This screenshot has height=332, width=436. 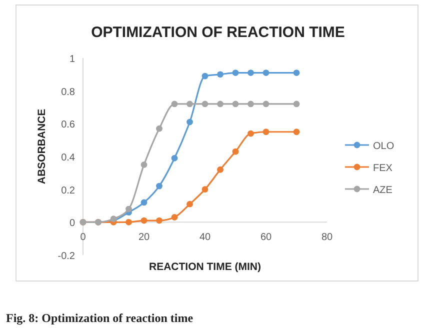 What do you see at coordinates (144, 238) in the screenshot?
I see `x-tick-label: 20` at bounding box center [144, 238].